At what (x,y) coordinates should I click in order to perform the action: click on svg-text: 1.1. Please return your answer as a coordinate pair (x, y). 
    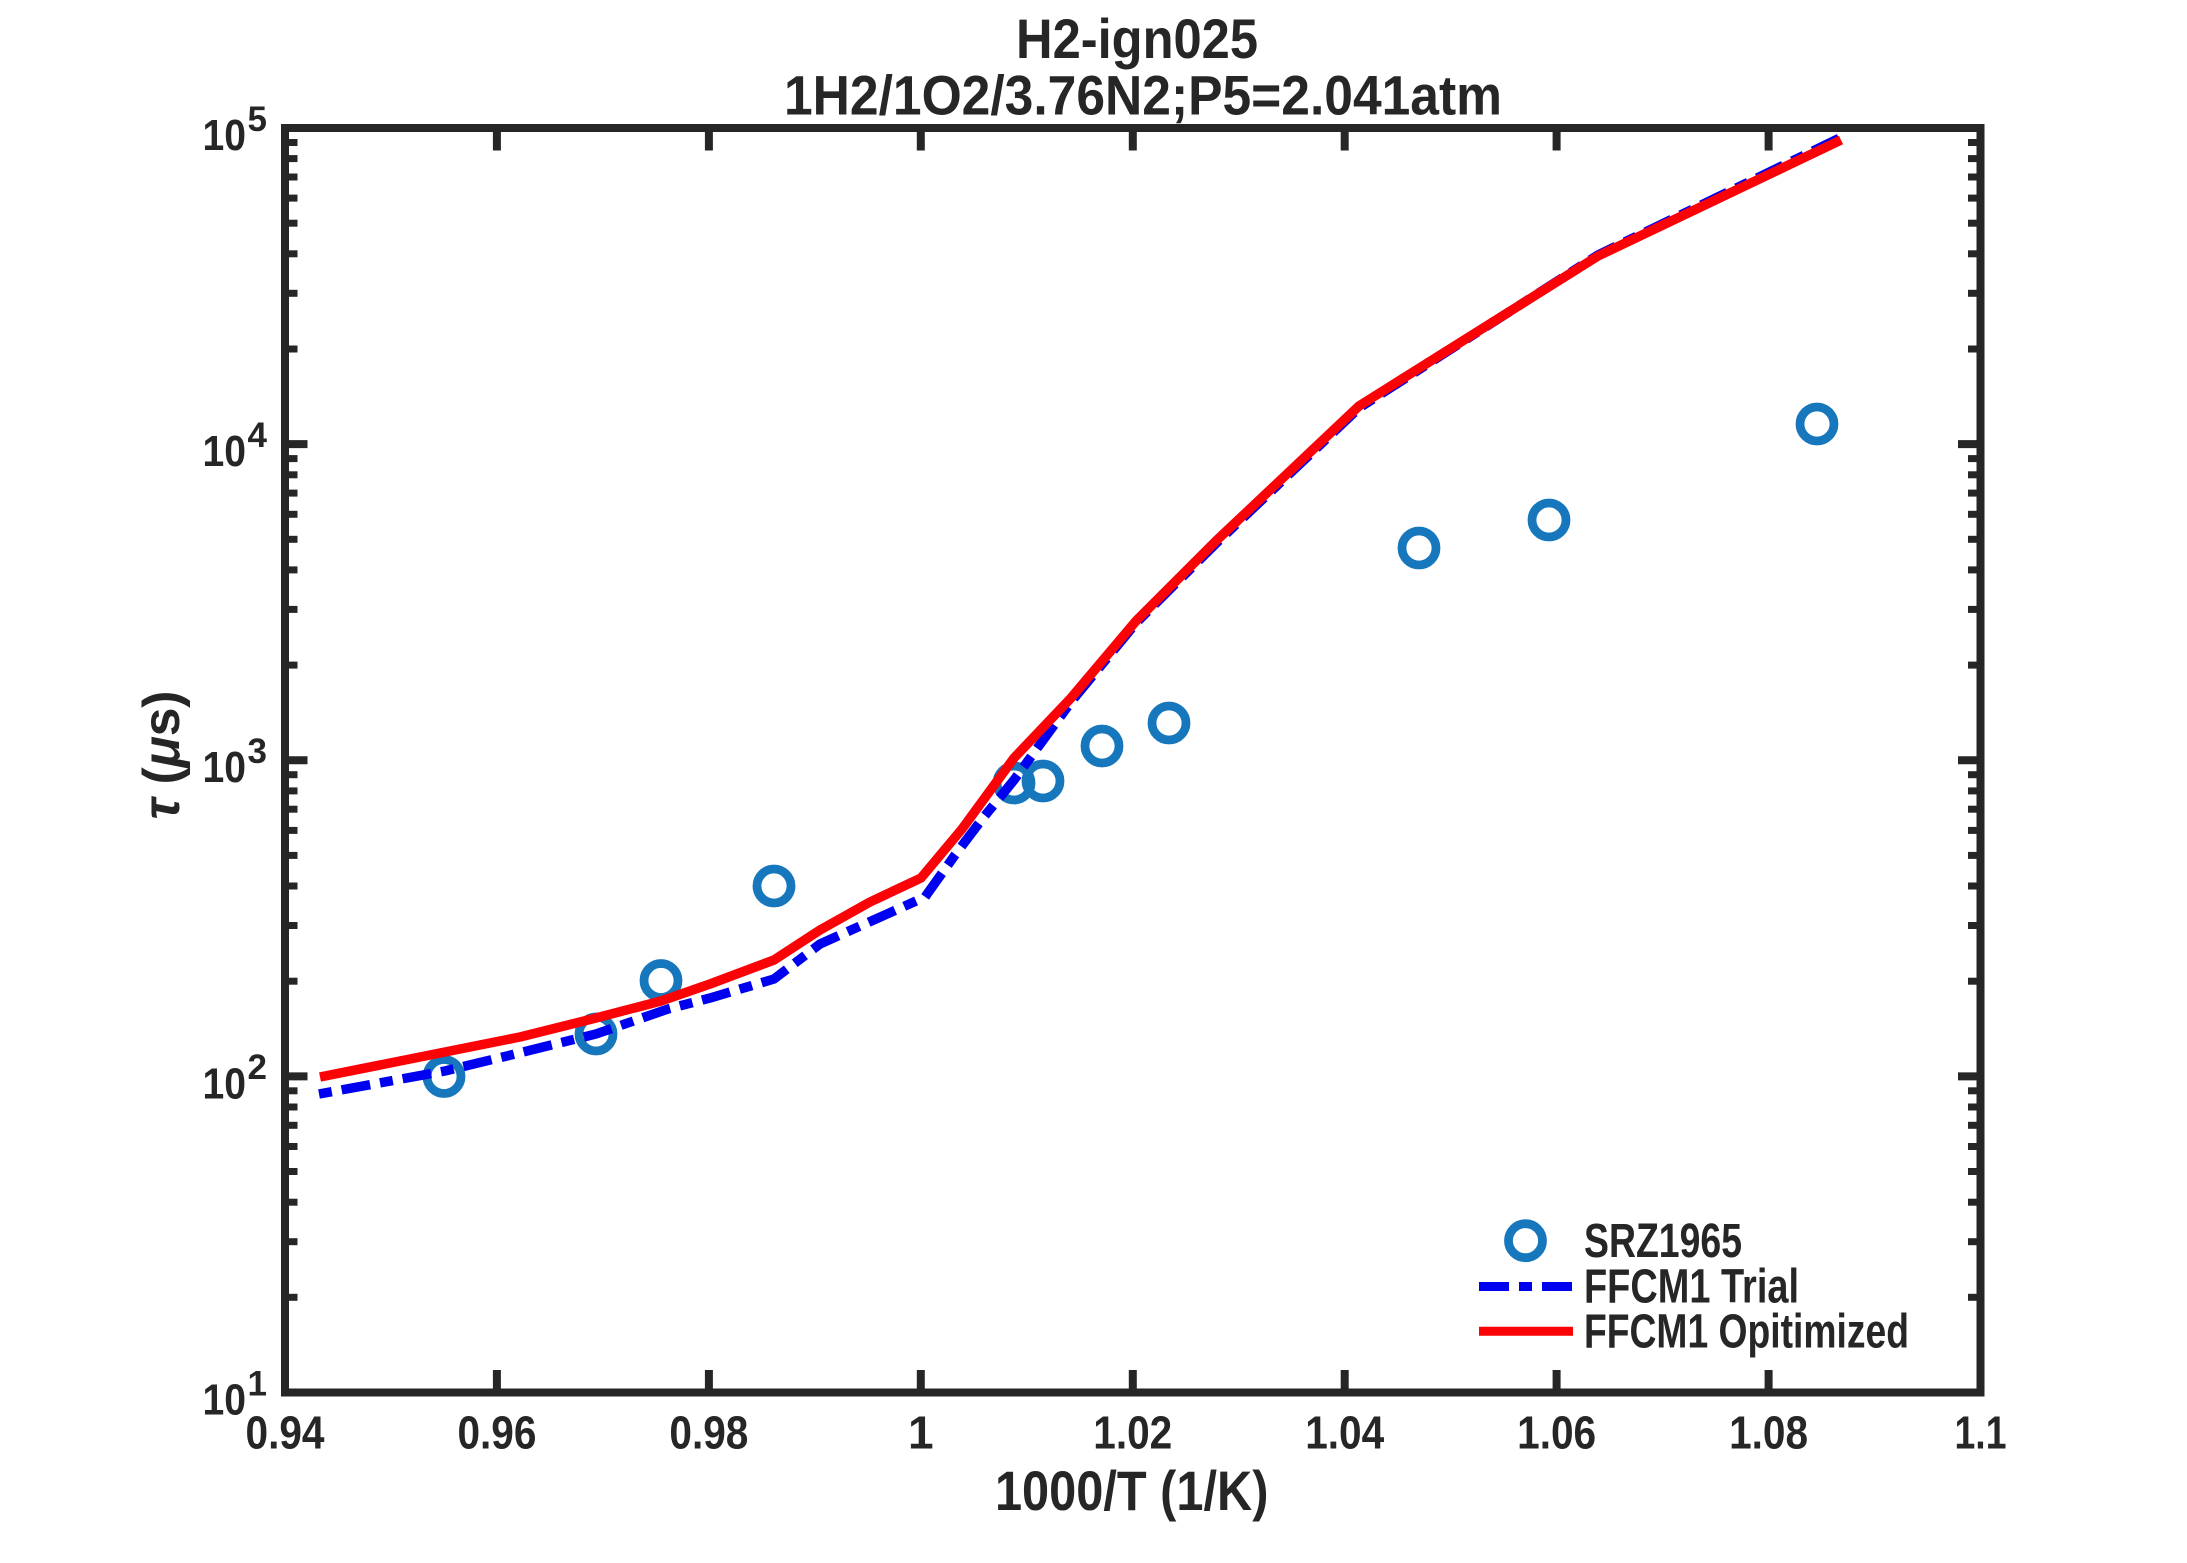
    Looking at the image, I should click on (1981, 1433).